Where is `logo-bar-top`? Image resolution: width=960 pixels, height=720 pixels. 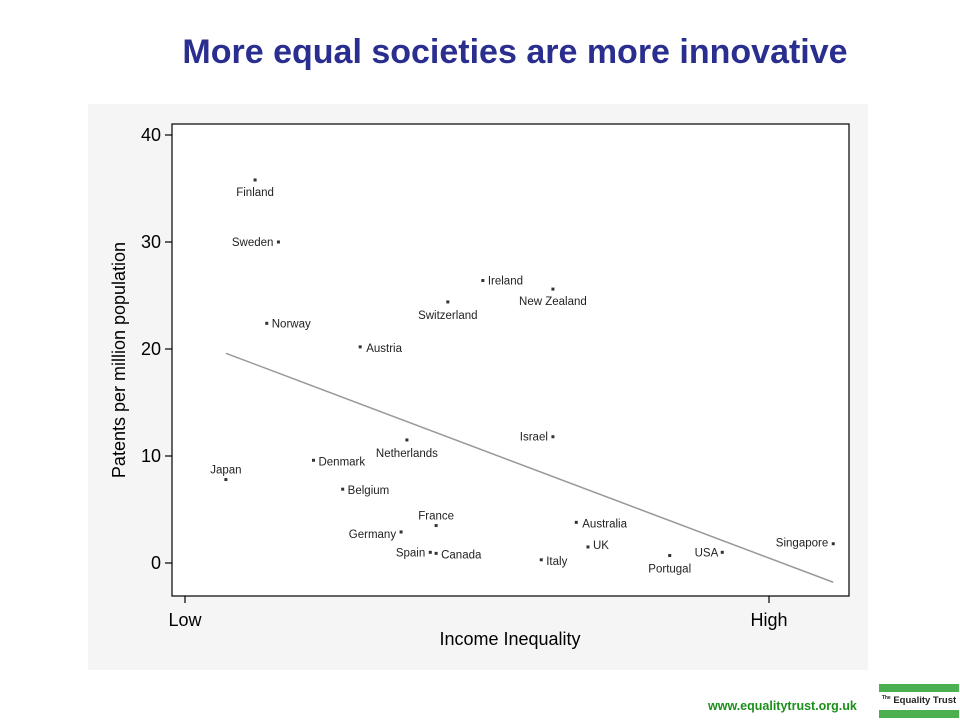
logo-bar-top is located at coordinates (919, 688).